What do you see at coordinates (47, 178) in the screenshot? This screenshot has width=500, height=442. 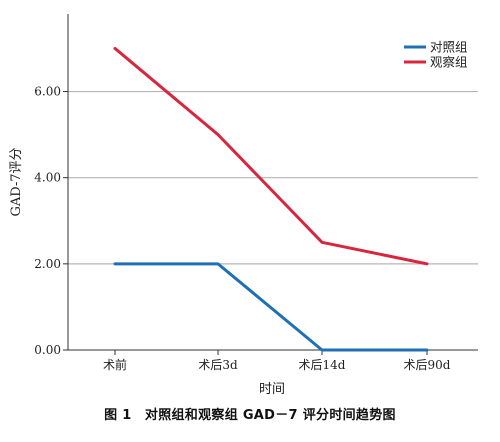 I see `y-tick-label-2: 4.00` at bounding box center [47, 178].